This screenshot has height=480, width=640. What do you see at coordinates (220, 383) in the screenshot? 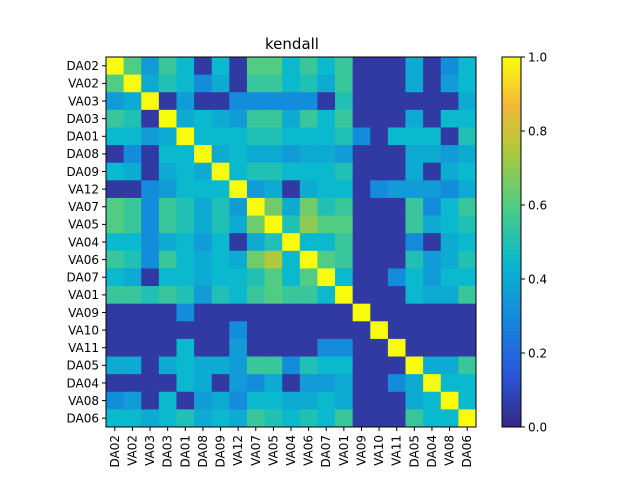
I see `heatmap-cell-DA04-DA09` at bounding box center [220, 383].